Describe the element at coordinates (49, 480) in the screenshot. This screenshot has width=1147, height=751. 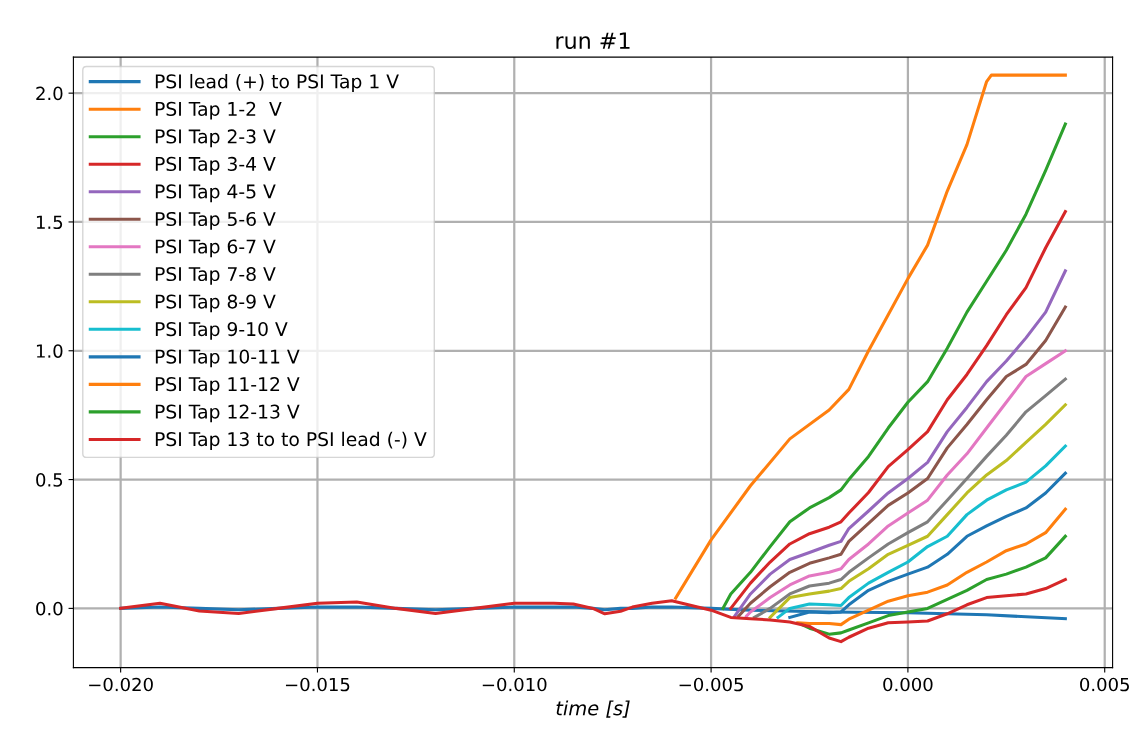
I see `y-tick-label: 0.5` at that location.